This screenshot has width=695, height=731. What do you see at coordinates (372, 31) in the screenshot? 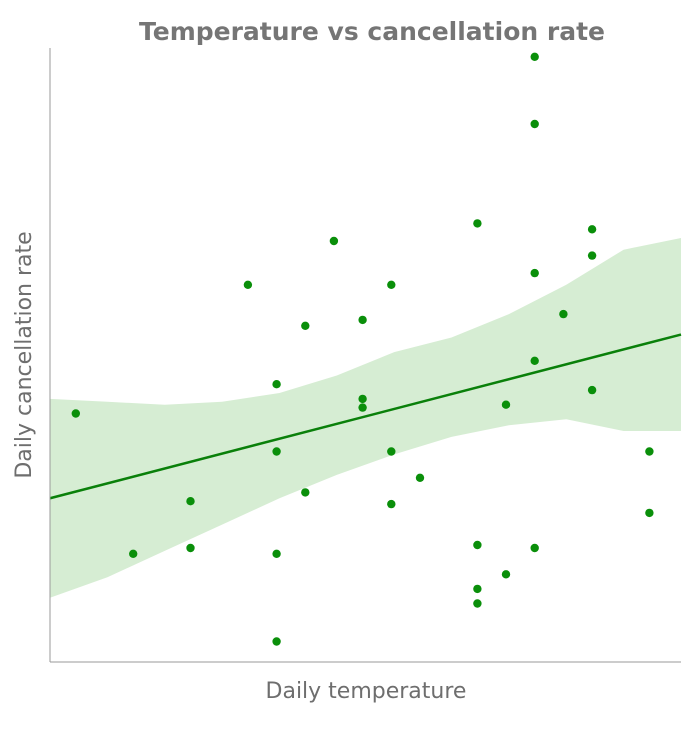
I see `chart-title: Temperature vs cancellation rate` at bounding box center [372, 31].